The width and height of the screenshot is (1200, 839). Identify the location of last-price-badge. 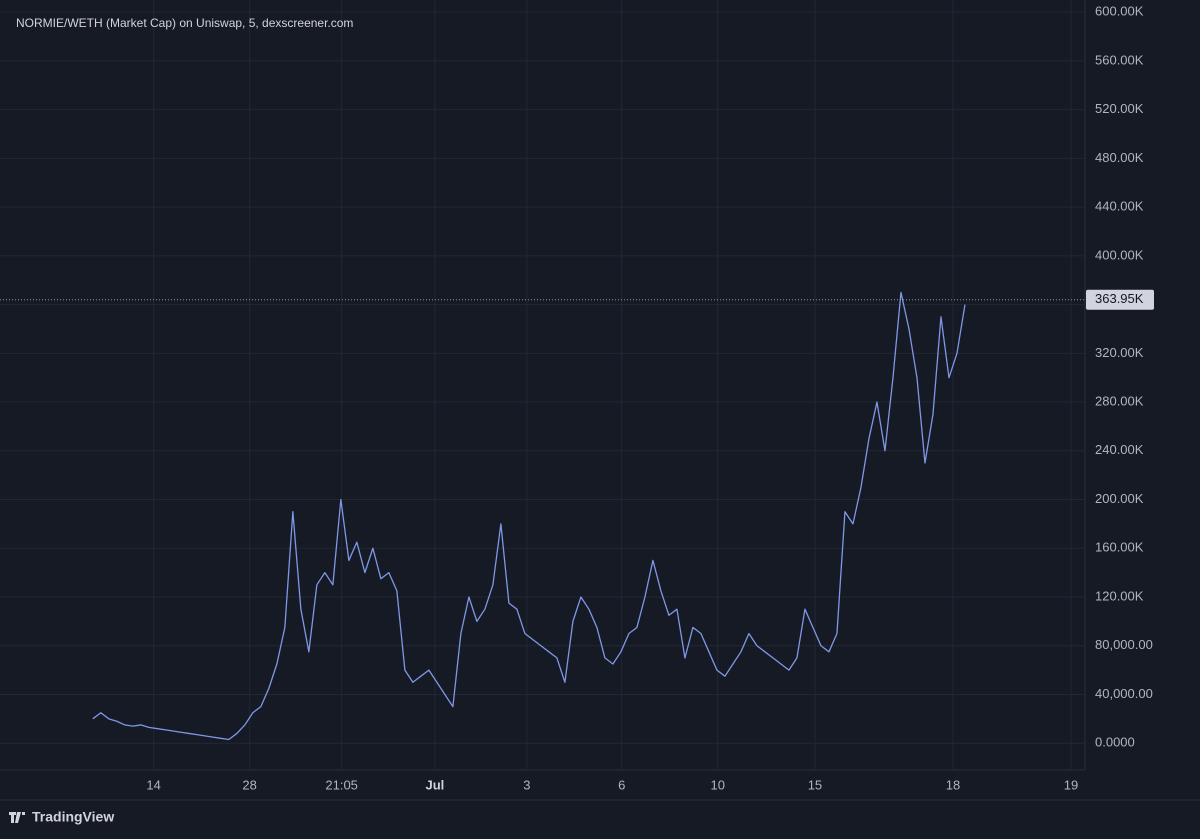
(1120, 299).